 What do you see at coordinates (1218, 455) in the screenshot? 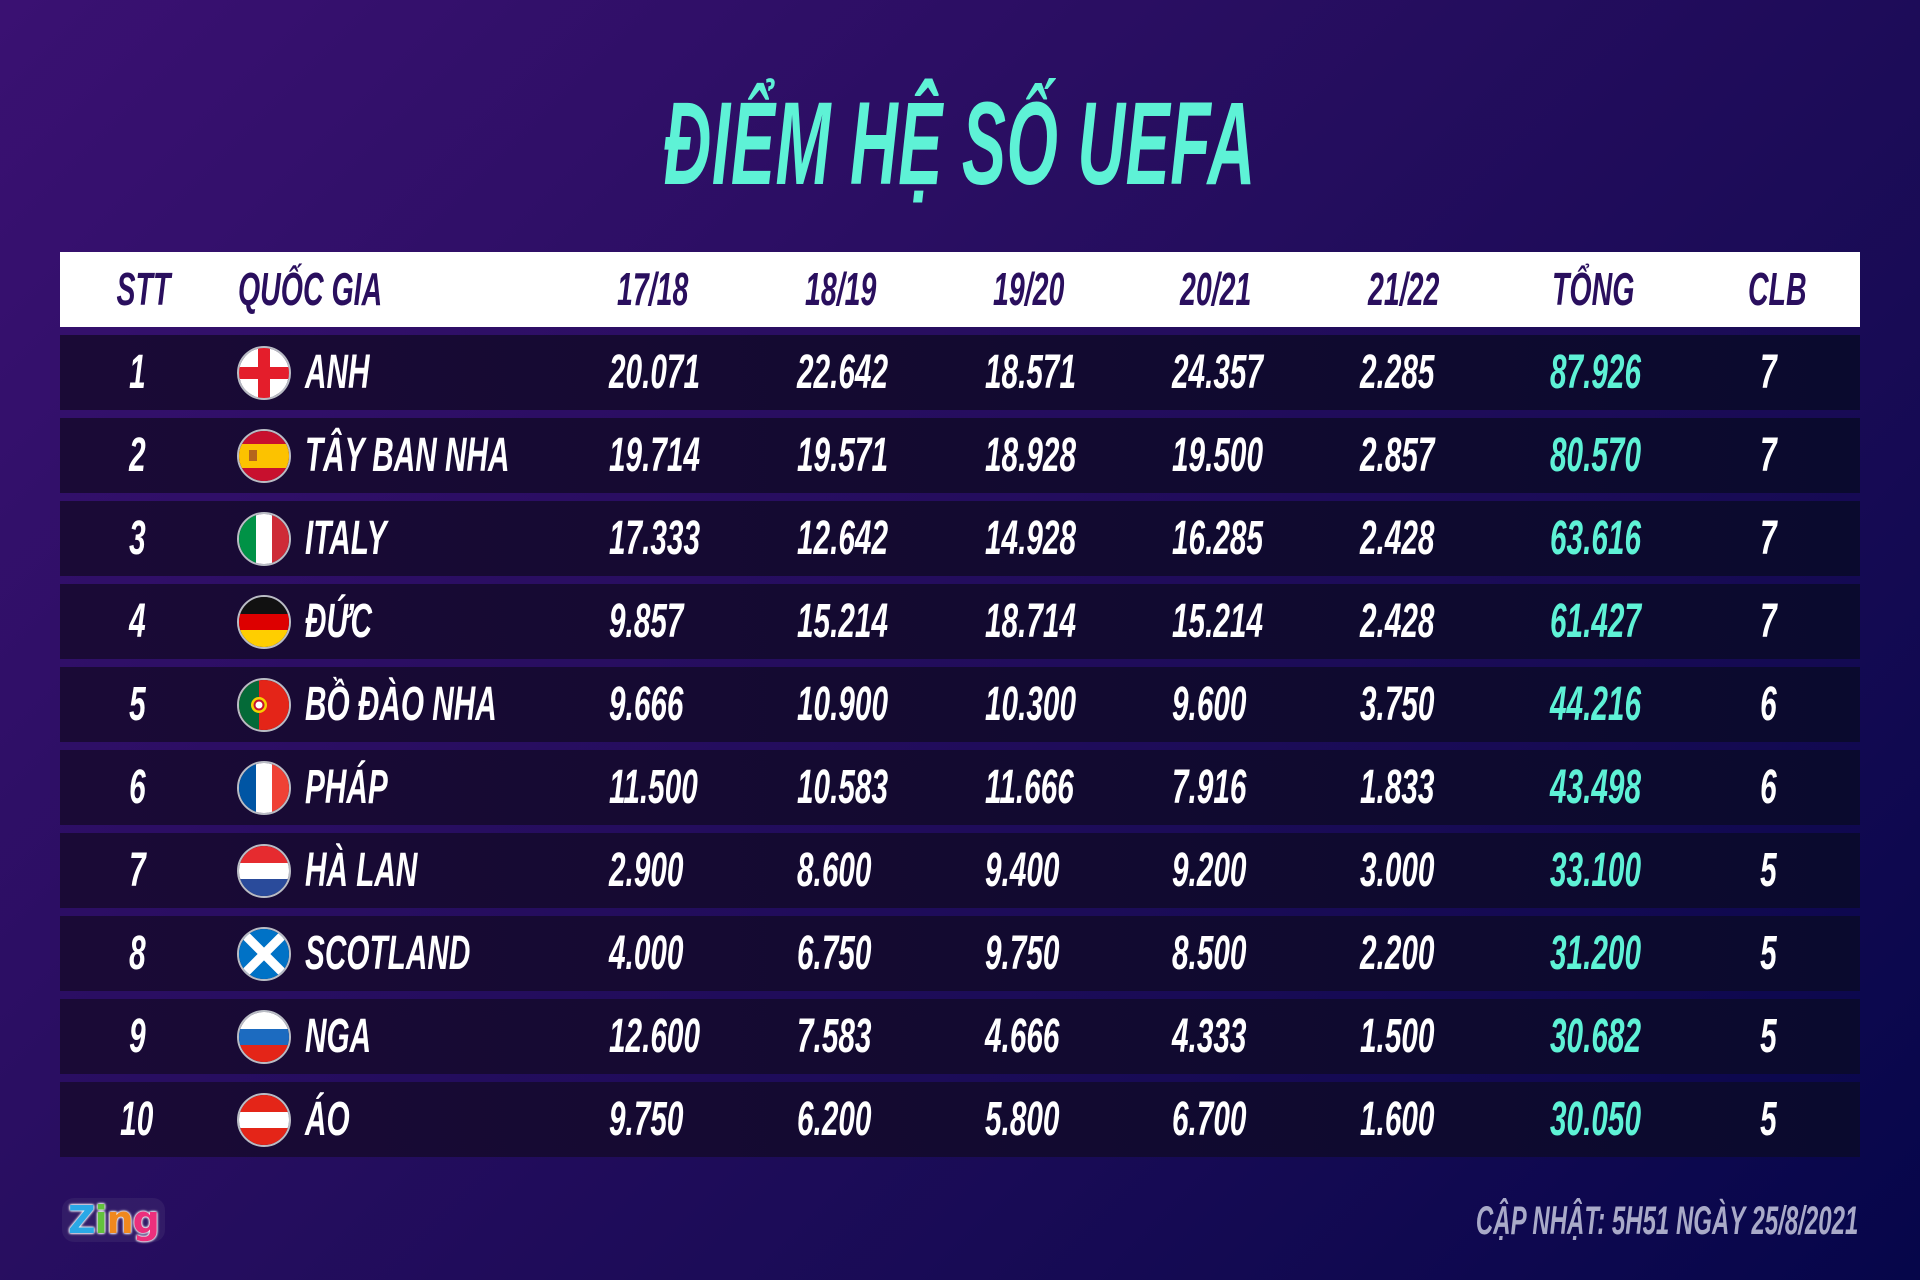
I see `season-2021-cell: 19.500` at bounding box center [1218, 455].